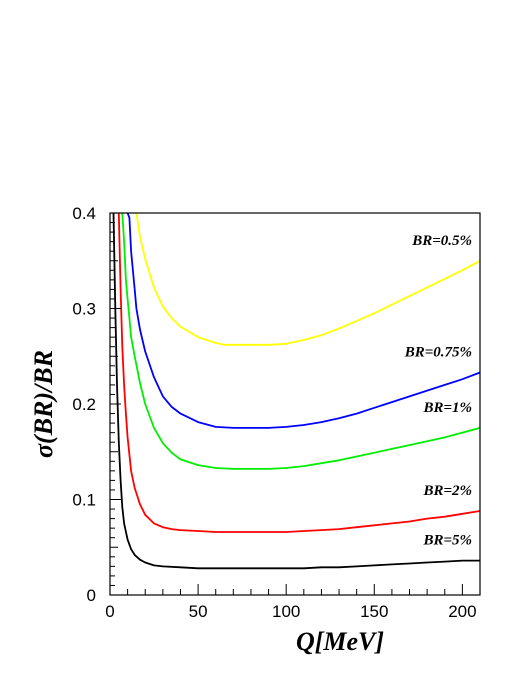 The height and width of the screenshot is (688, 531). I want to click on x-tick-label: 50, so click(198, 611).